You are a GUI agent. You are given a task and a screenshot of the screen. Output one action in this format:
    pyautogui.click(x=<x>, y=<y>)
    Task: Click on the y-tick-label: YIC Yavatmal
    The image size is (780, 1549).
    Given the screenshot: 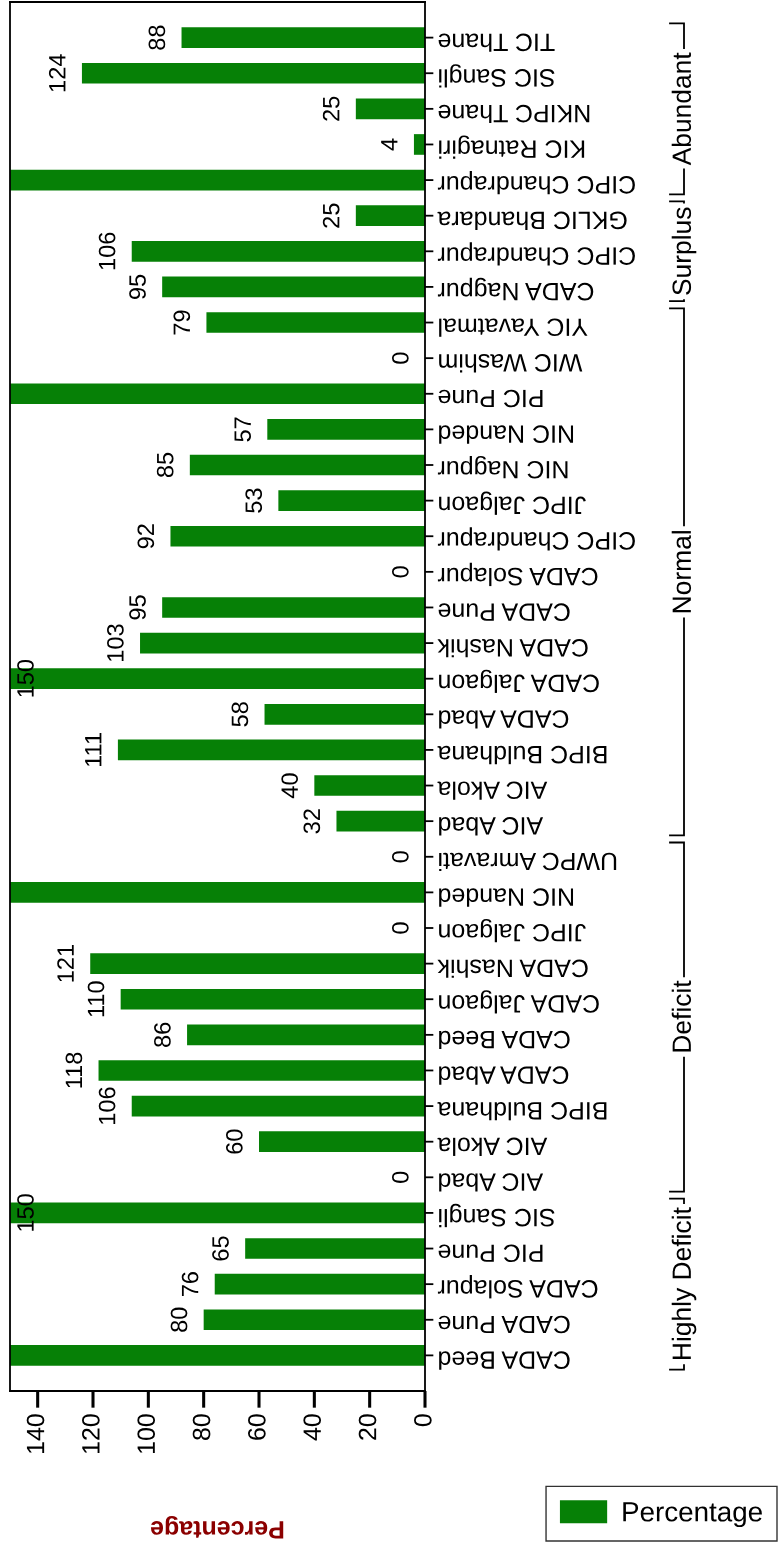 What is the action you would take?
    pyautogui.click(x=513, y=327)
    